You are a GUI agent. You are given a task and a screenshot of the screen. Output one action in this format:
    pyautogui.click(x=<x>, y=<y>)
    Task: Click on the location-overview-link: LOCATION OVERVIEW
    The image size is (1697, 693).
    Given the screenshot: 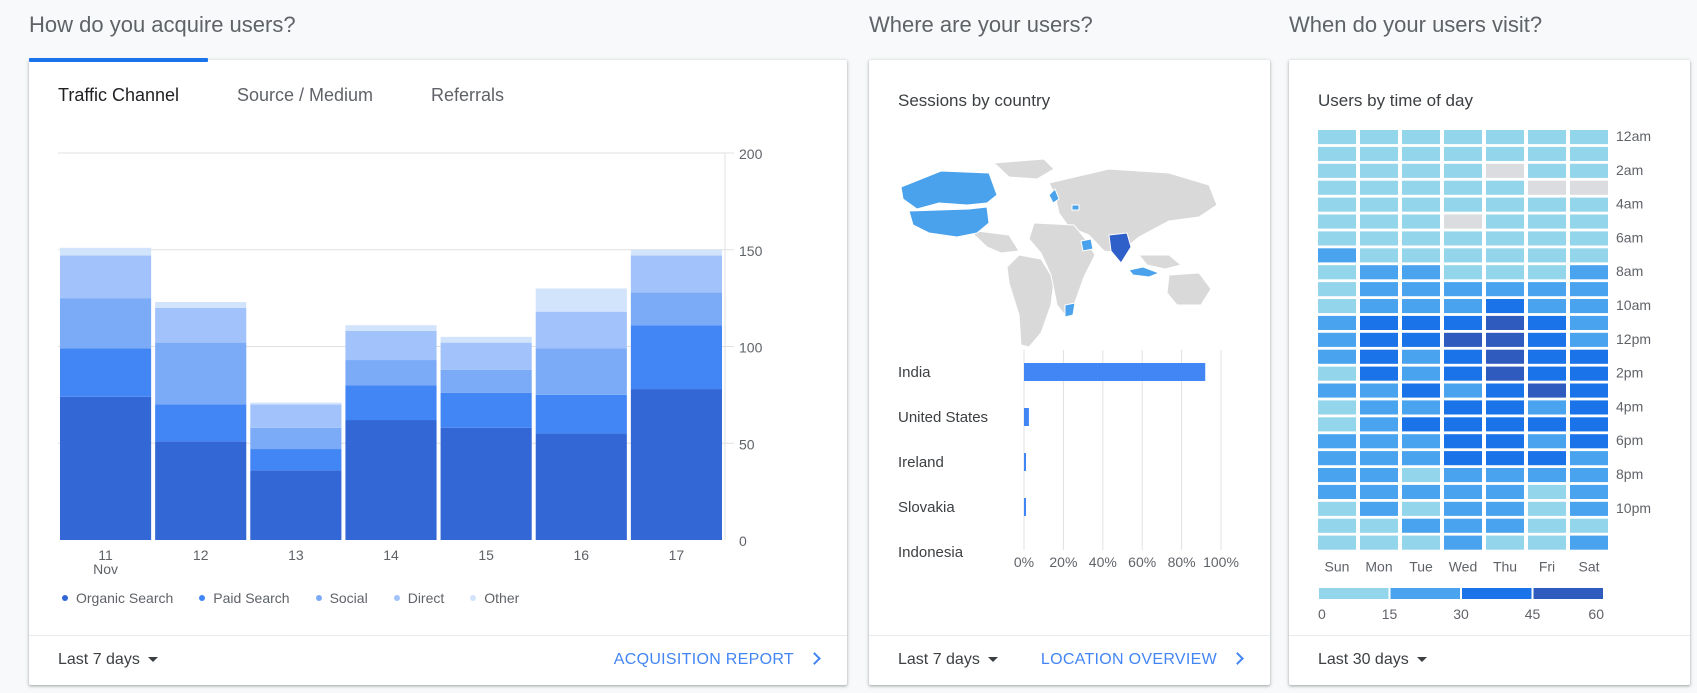 What is the action you would take?
    pyautogui.click(x=1142, y=660)
    